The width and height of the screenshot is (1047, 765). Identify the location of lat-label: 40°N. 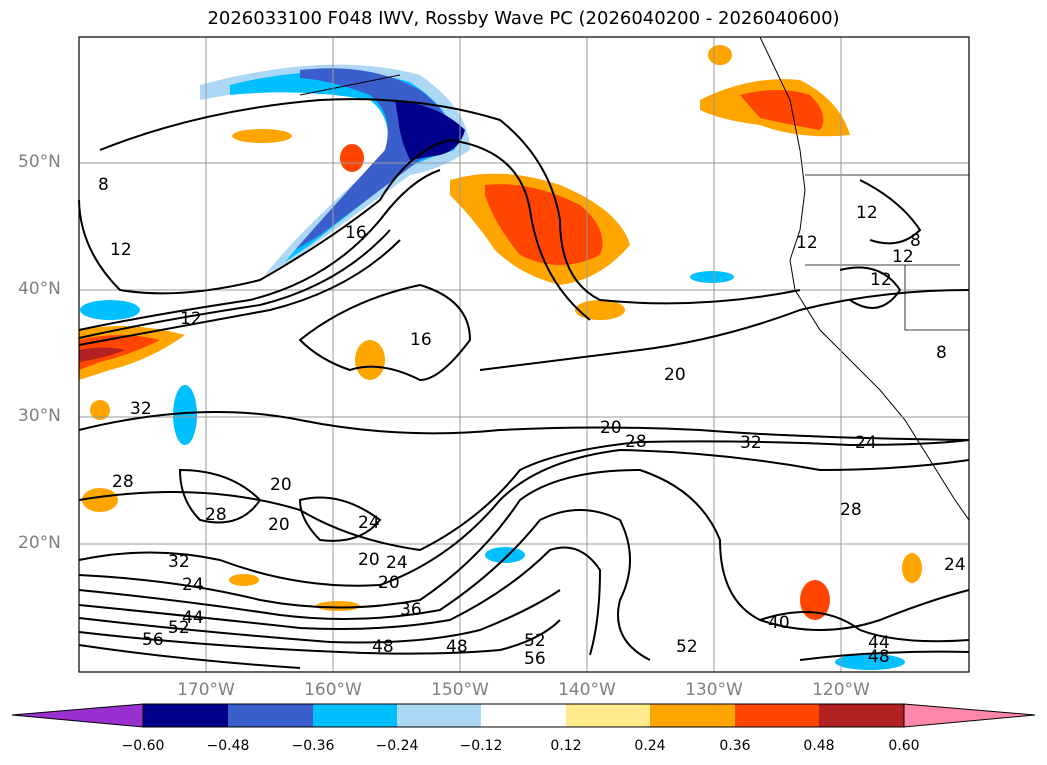
(39, 289).